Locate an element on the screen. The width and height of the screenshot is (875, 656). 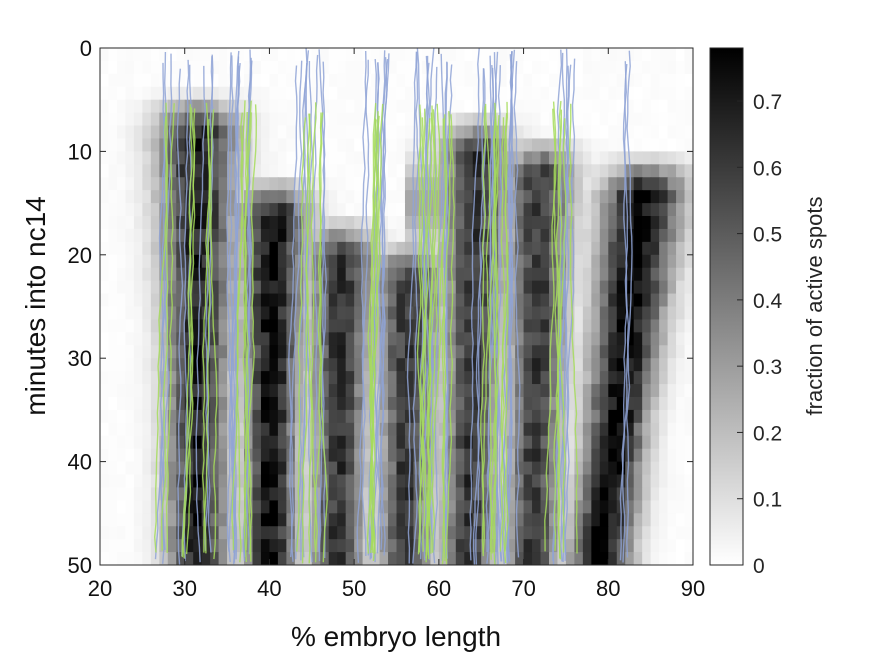
x-tick-label: 90 is located at coordinates (693, 588).